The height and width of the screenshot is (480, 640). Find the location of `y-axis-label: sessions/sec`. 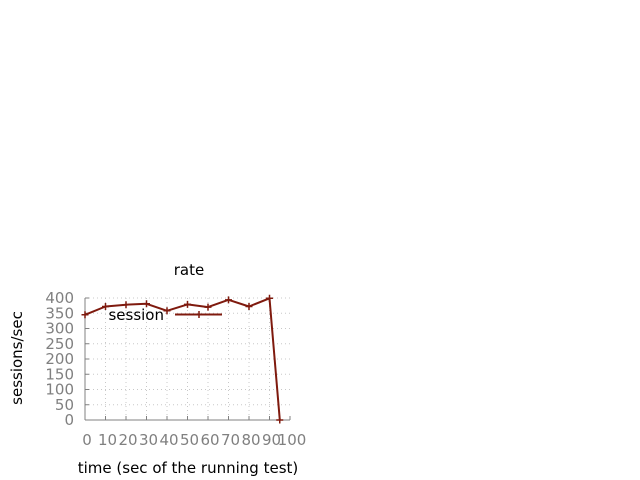

y-axis-label: sessions/sec is located at coordinates (17, 358).